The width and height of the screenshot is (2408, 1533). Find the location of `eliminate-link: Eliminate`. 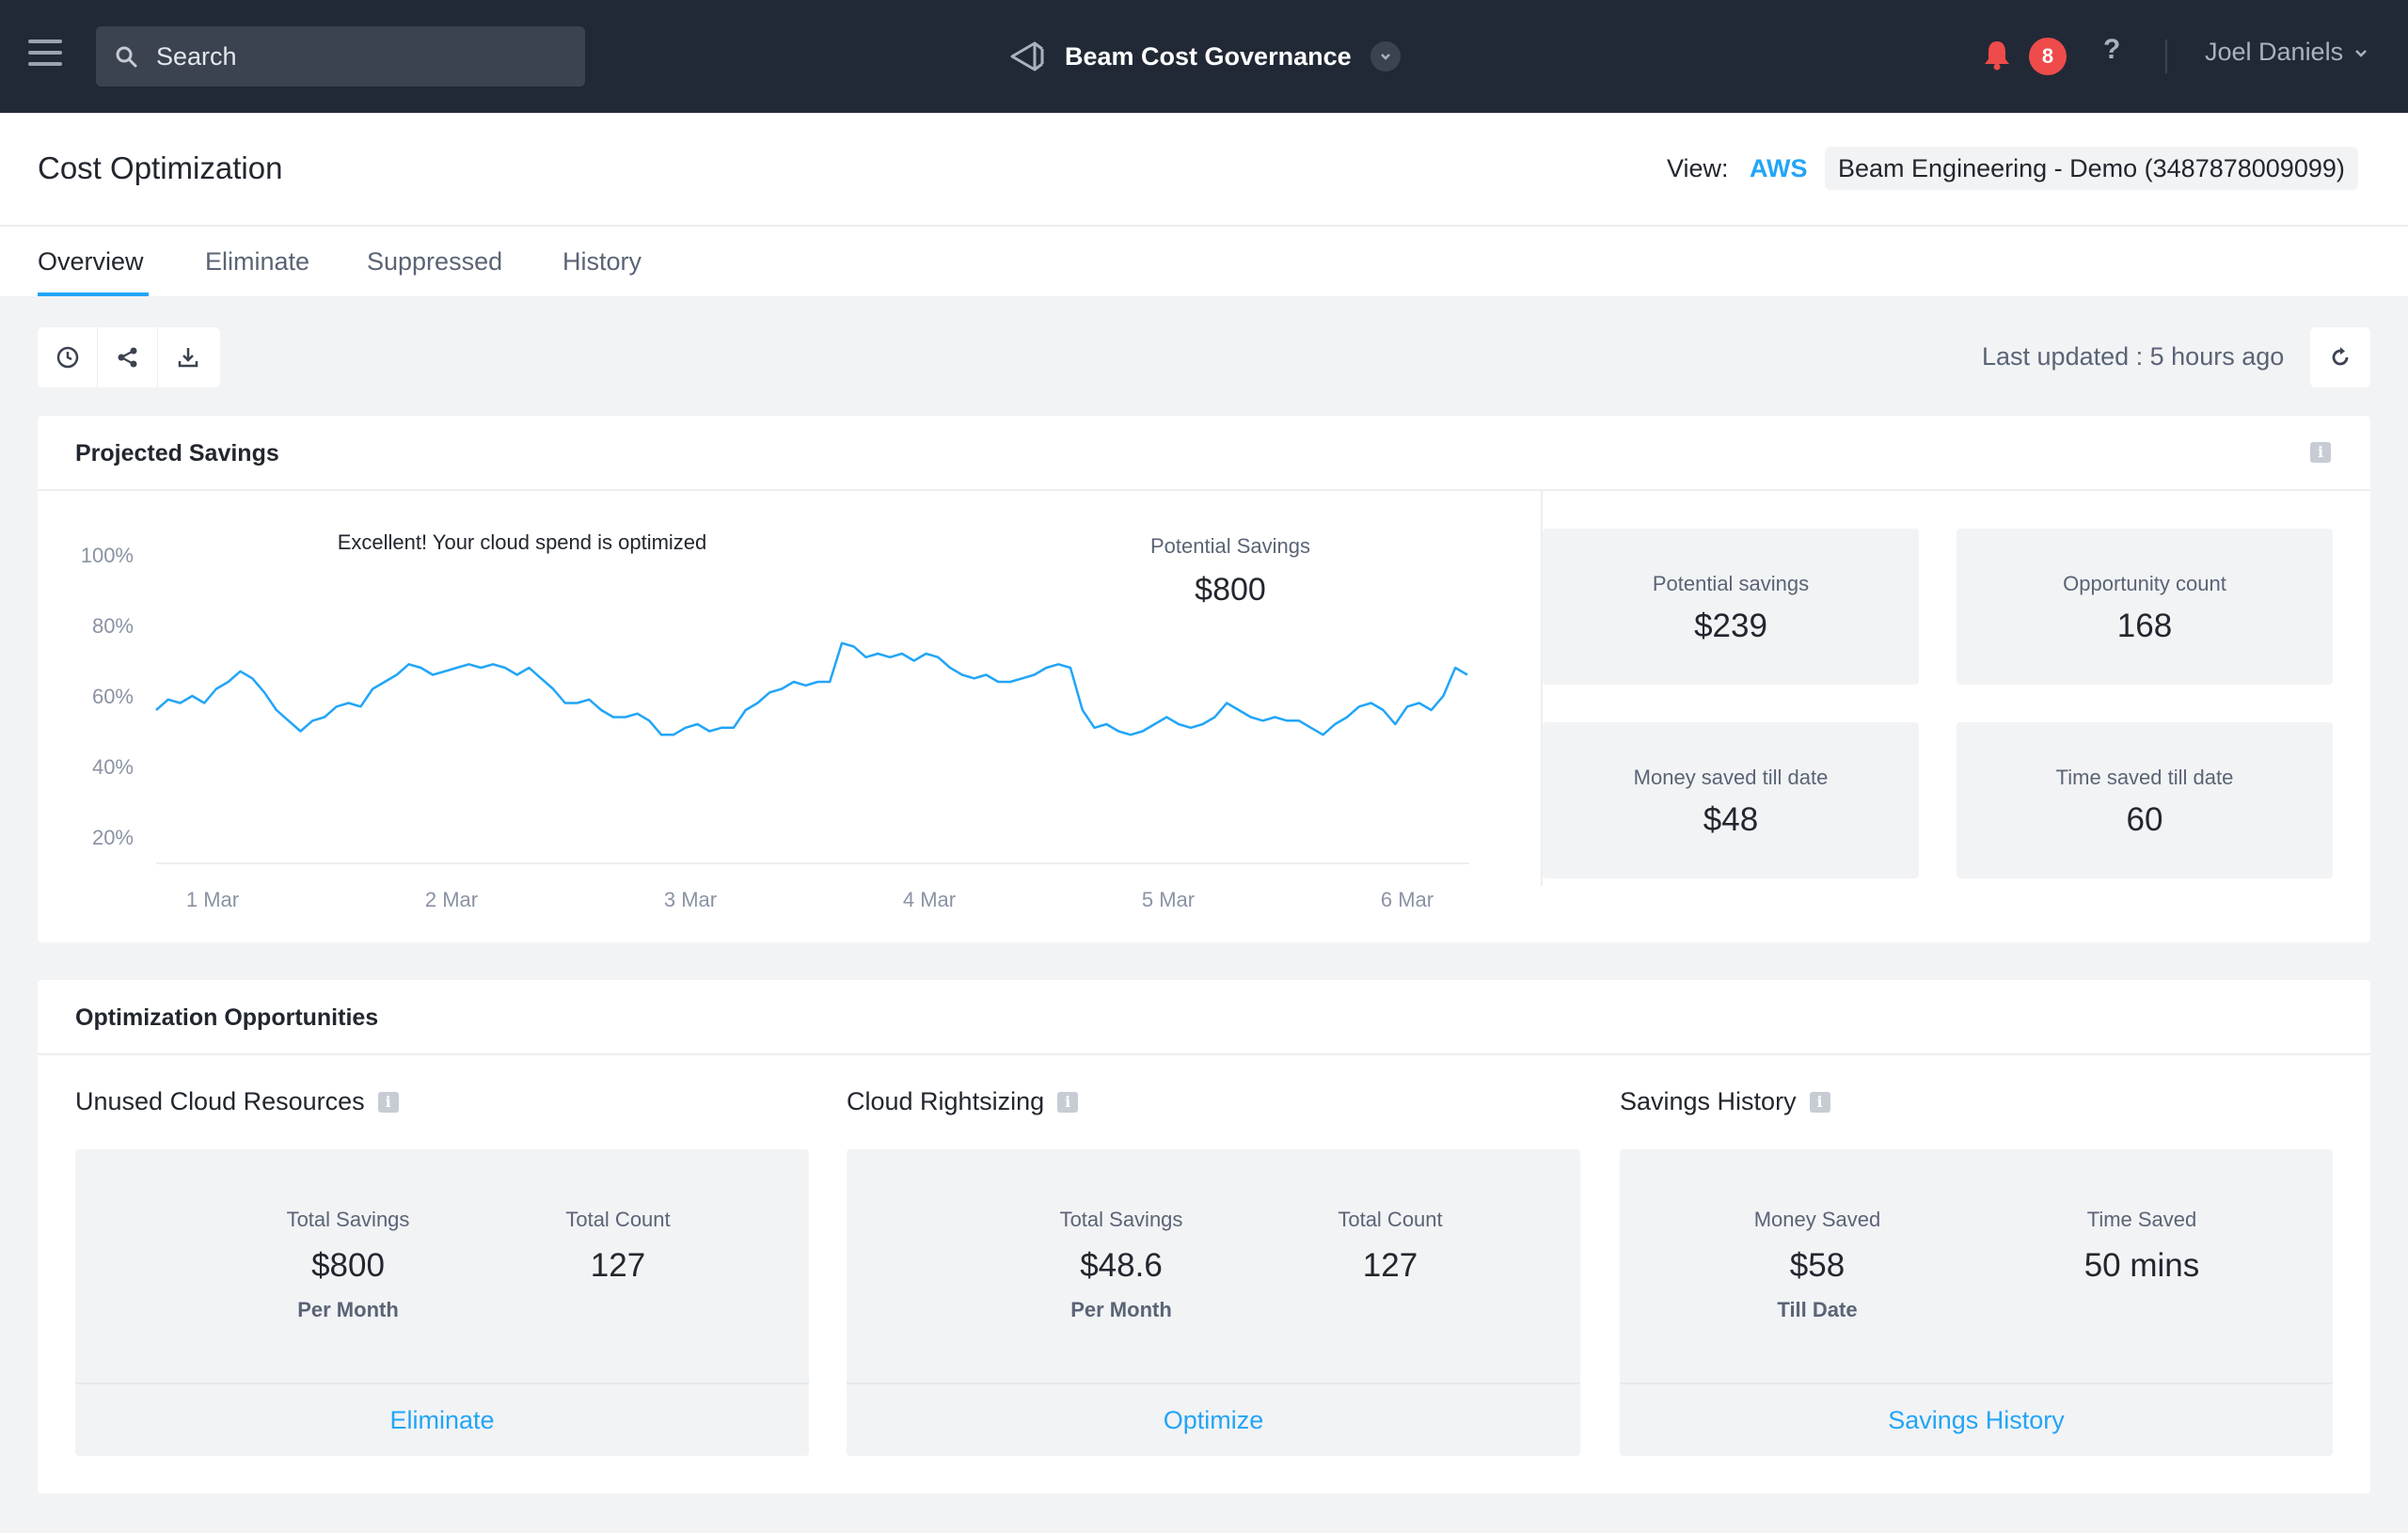

eliminate-link: Eliminate is located at coordinates (442, 1420).